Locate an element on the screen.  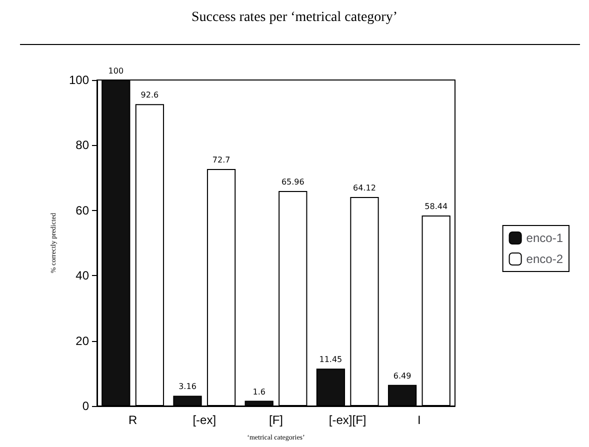
x-tick-label: [-ex] is located at coordinates (204, 420).